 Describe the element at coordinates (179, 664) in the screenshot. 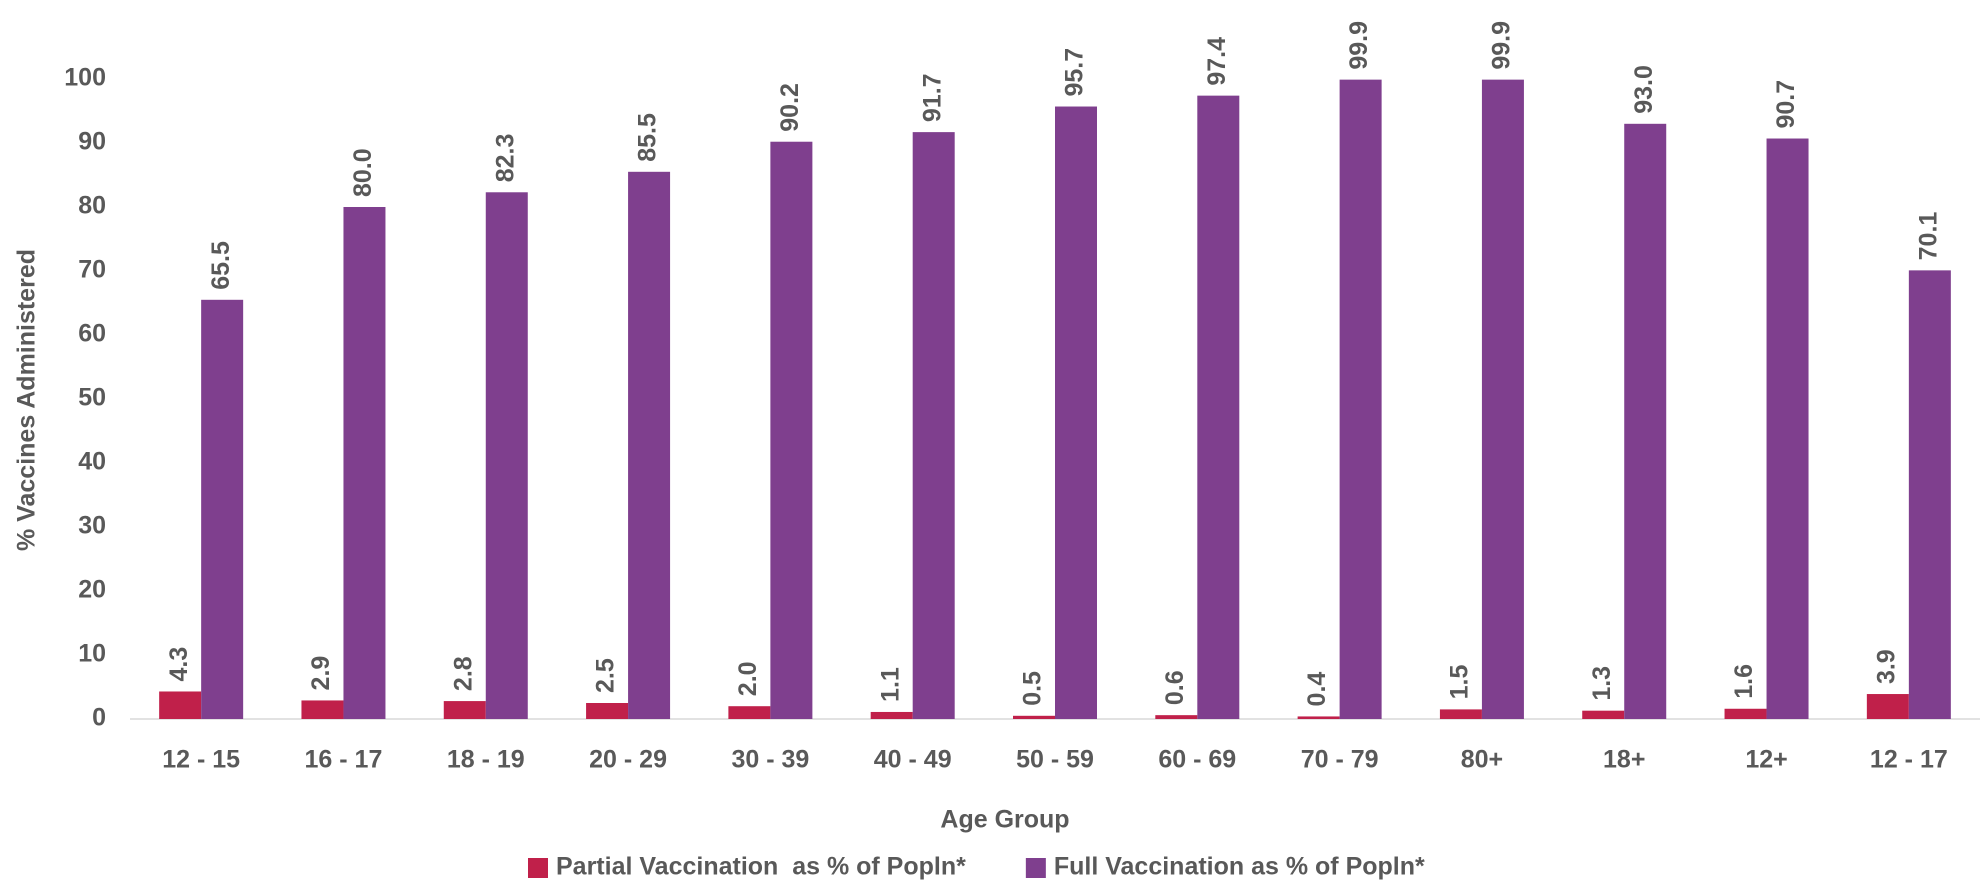

I see `data-label: 4.3` at that location.